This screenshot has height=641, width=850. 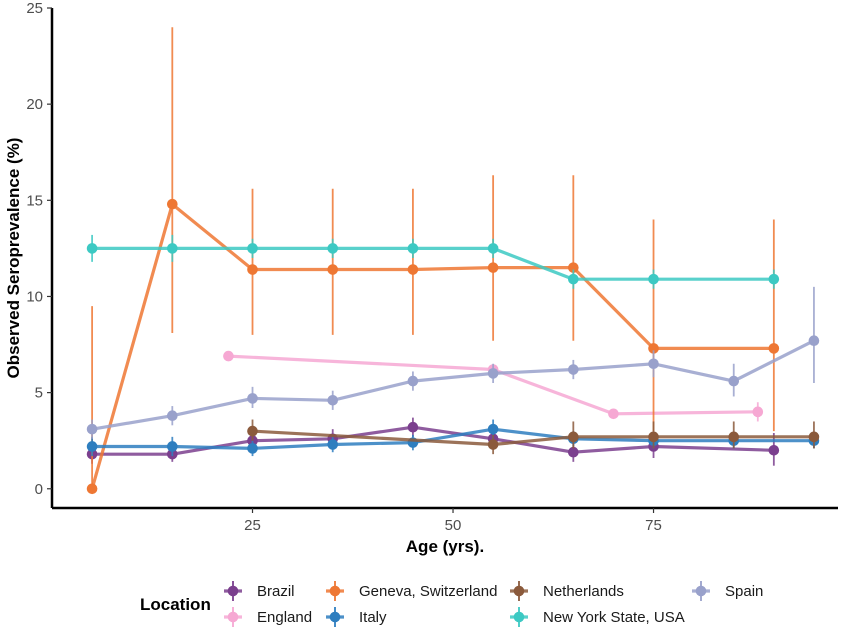 What do you see at coordinates (13, 258) in the screenshot?
I see `y-axis-title: Observed Seroprevalence (%)` at bounding box center [13, 258].